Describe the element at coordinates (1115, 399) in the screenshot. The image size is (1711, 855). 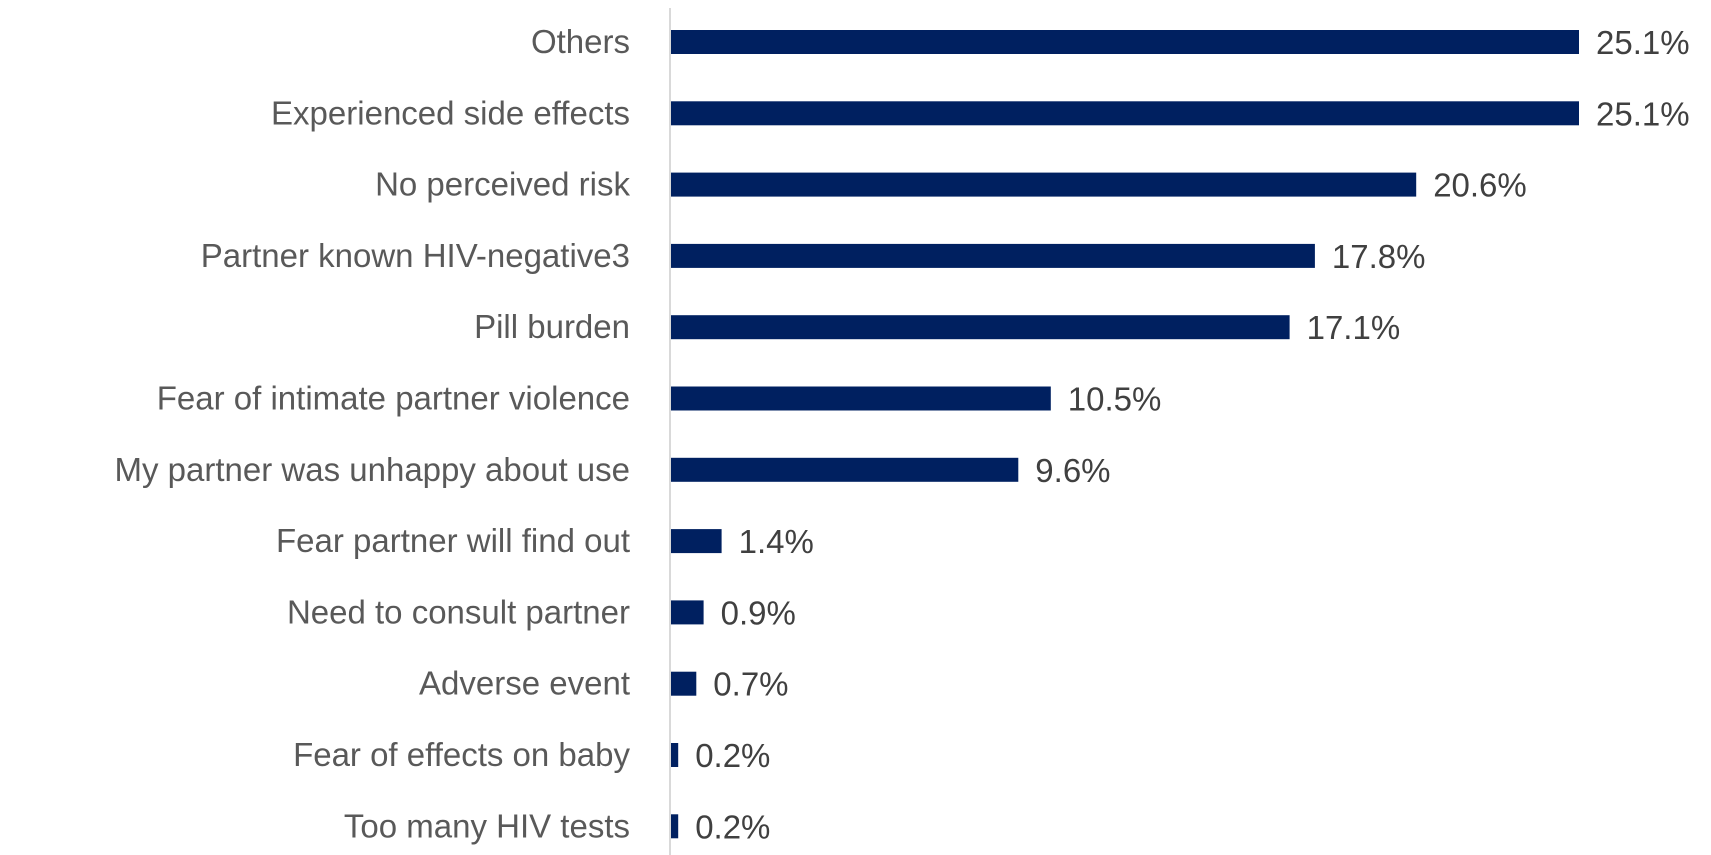
I see `value-label: 10.5%` at that location.